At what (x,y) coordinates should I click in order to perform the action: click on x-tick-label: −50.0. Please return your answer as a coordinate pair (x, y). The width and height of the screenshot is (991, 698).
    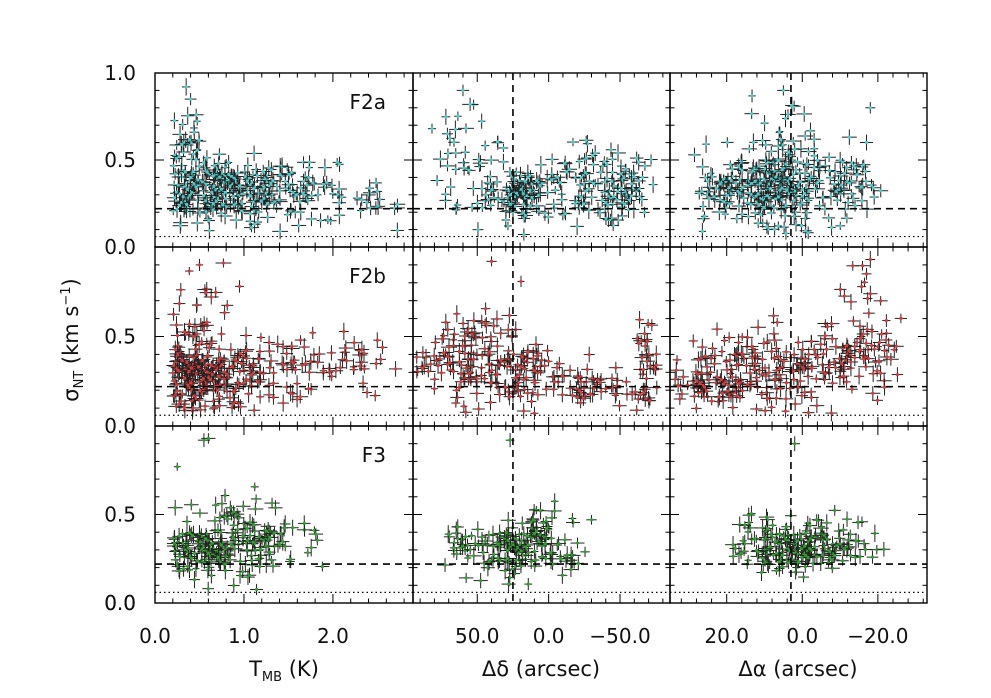
    Looking at the image, I should click on (619, 636).